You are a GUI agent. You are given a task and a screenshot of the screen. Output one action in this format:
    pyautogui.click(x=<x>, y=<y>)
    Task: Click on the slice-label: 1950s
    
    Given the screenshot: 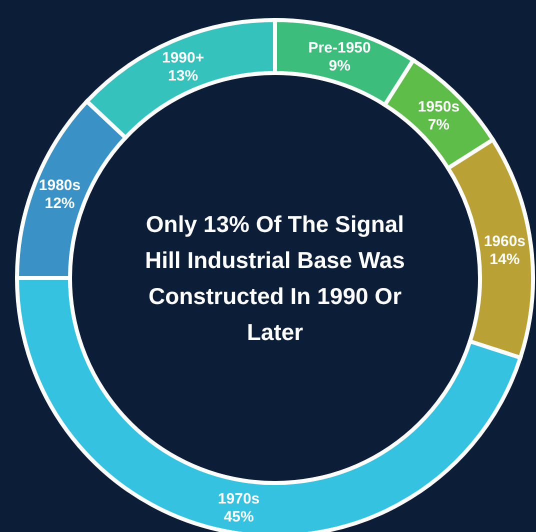 What is the action you would take?
    pyautogui.click(x=439, y=107)
    